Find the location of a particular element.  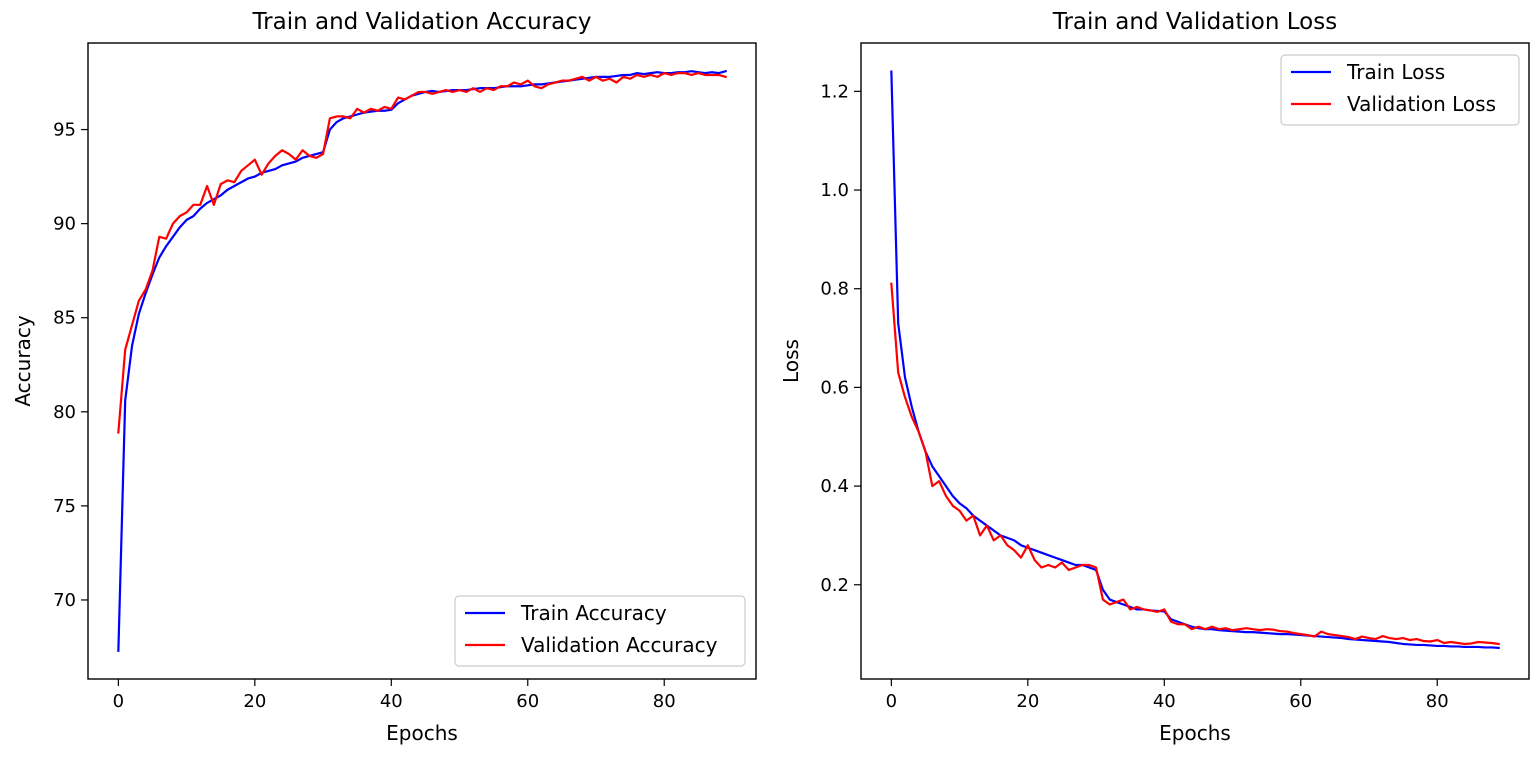

y-tick-label: 1.2 is located at coordinates (834, 91).